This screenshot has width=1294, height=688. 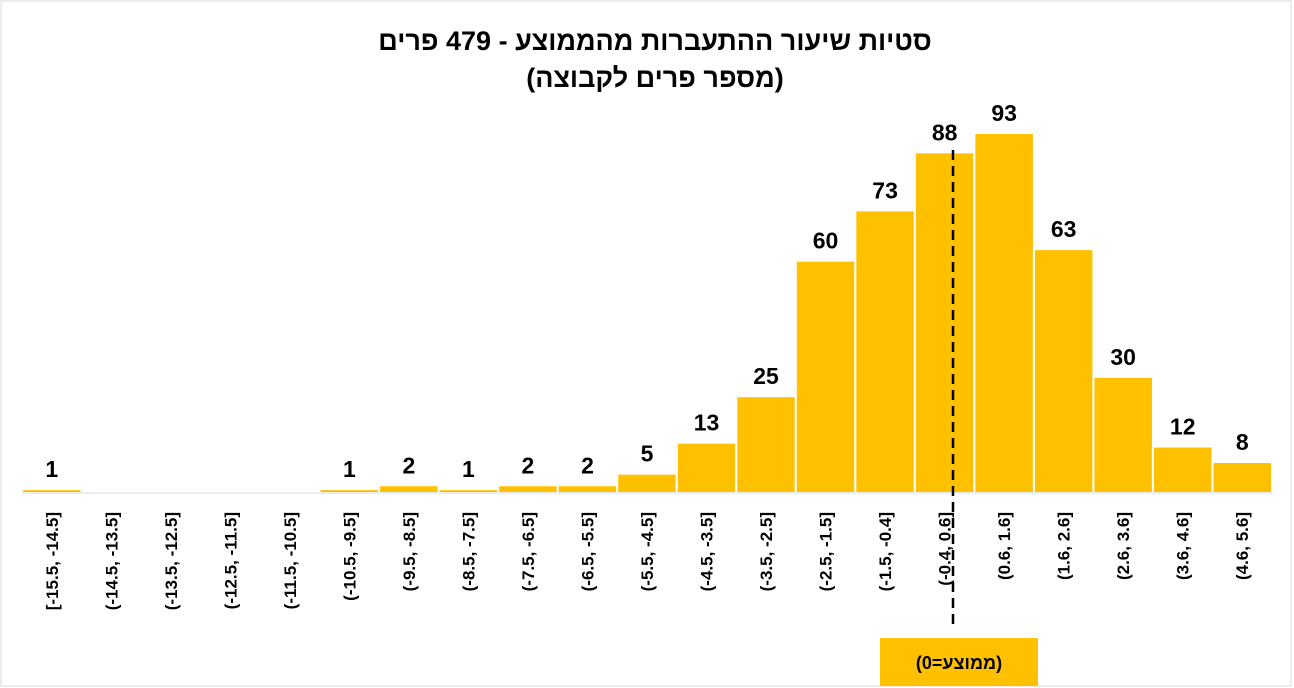 I want to click on chart-title: סטיות שיעור ההתעברות מהממוצע - 479 פרים, so click(x=654, y=41).